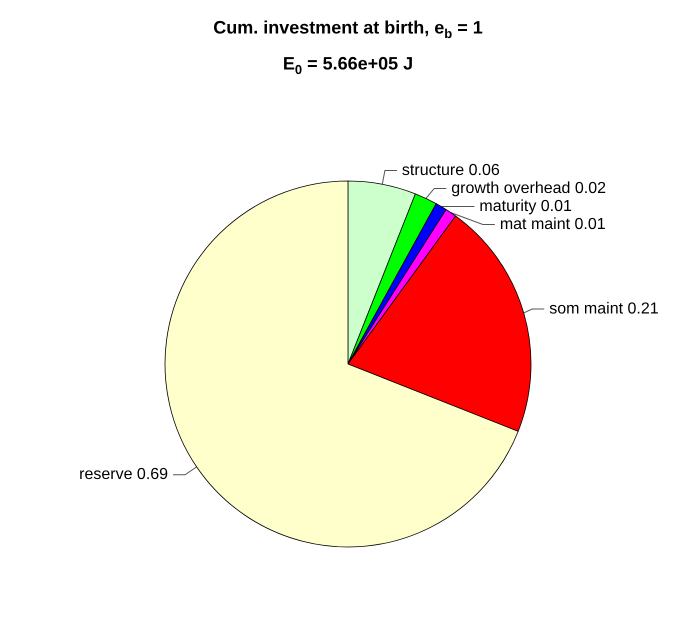  I want to click on slice-label: mat maint 0.01, so click(553, 224).